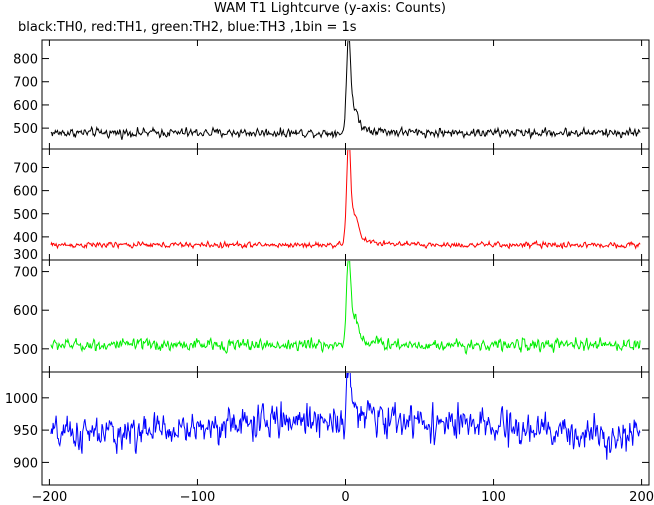  Describe the element at coordinates (198, 497) in the screenshot. I see `x-tick-label: −100` at that location.